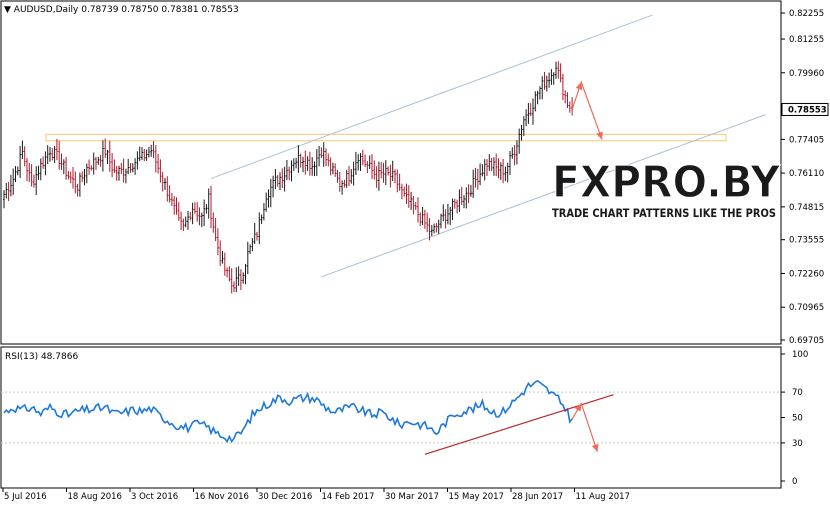 This screenshot has height=508, width=830. Describe the element at coordinates (666, 182) in the screenshot. I see `logo-main: FXPRO.BY` at that location.